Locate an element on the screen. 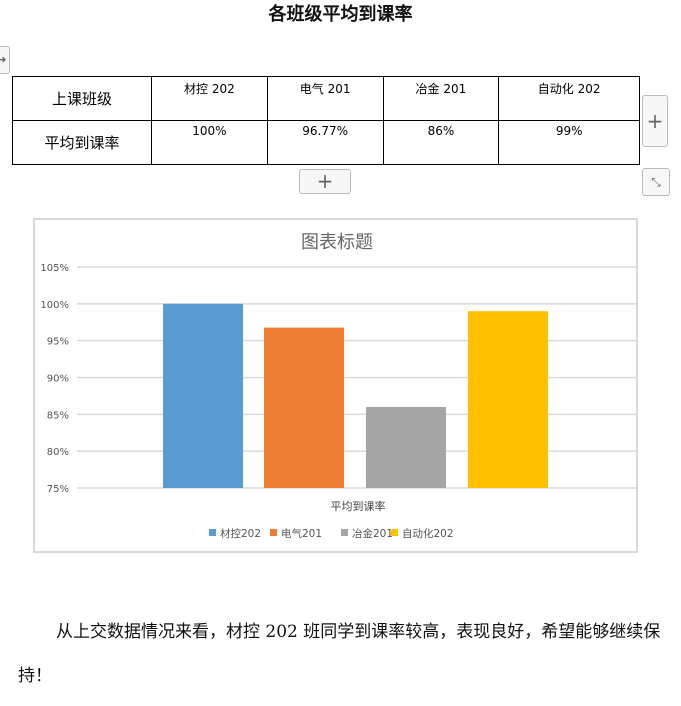 The image size is (681, 706). chart-title: 图表标题 is located at coordinates (337, 242).